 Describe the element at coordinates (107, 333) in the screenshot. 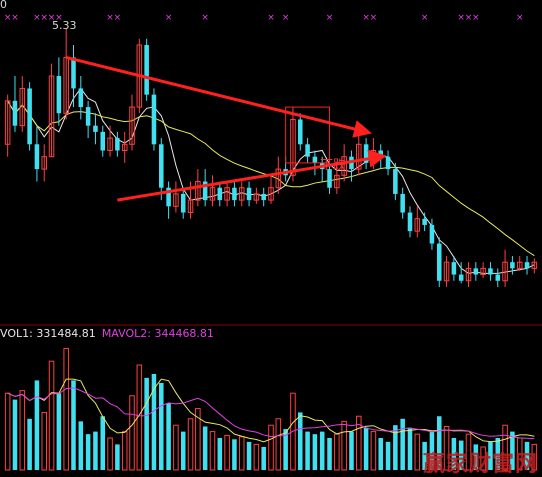

I see `volume-legend: VOL1: 331484.81 MAVOL2: 344468.81` at that location.